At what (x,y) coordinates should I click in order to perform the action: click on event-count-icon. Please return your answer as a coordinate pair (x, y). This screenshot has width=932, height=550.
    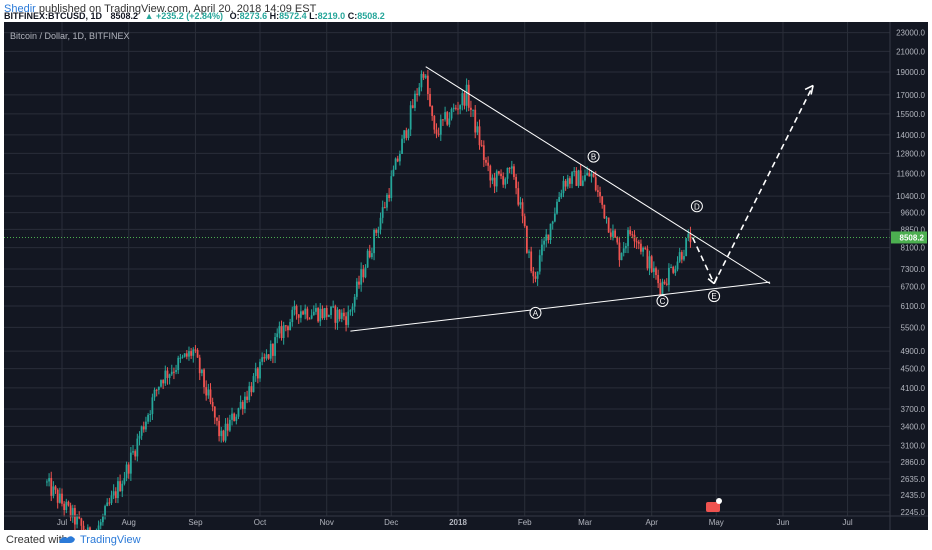
    Looking at the image, I should click on (719, 501).